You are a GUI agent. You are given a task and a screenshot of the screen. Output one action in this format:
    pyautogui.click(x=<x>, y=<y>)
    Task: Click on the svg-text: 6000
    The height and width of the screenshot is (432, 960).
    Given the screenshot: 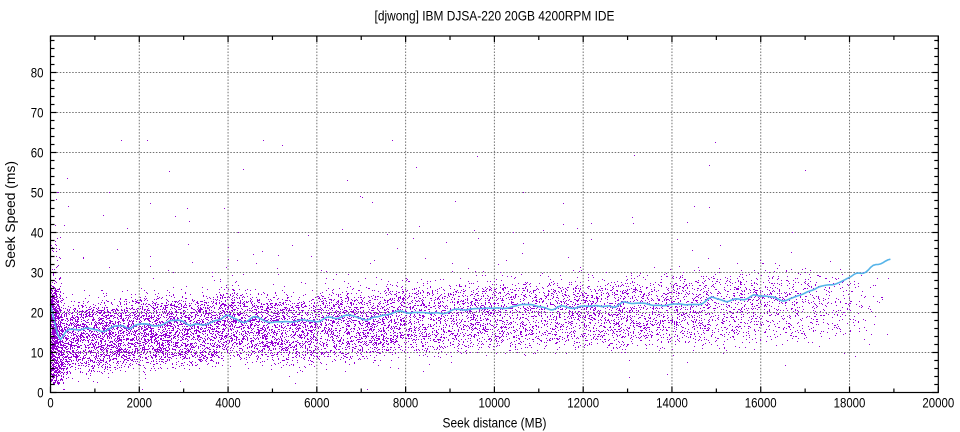 What is the action you would take?
    pyautogui.click(x=317, y=403)
    